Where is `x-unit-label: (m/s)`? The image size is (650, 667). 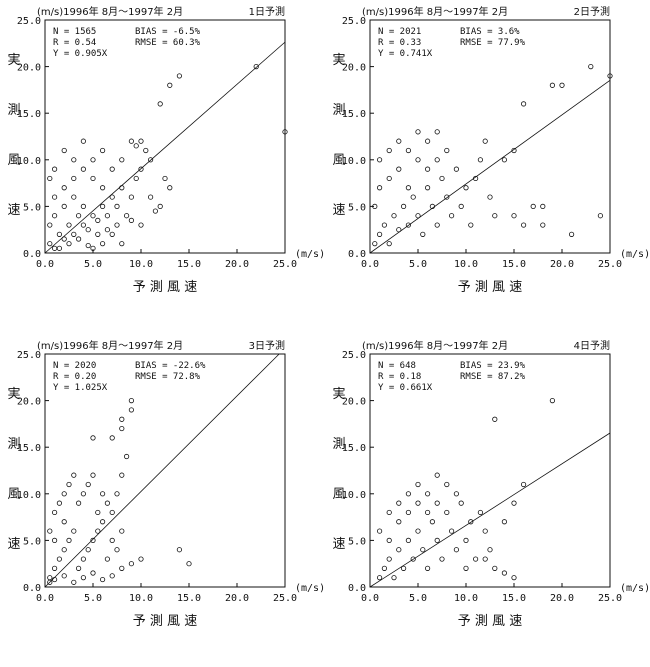 x-unit-label: (m/s) is located at coordinates (310, 588).